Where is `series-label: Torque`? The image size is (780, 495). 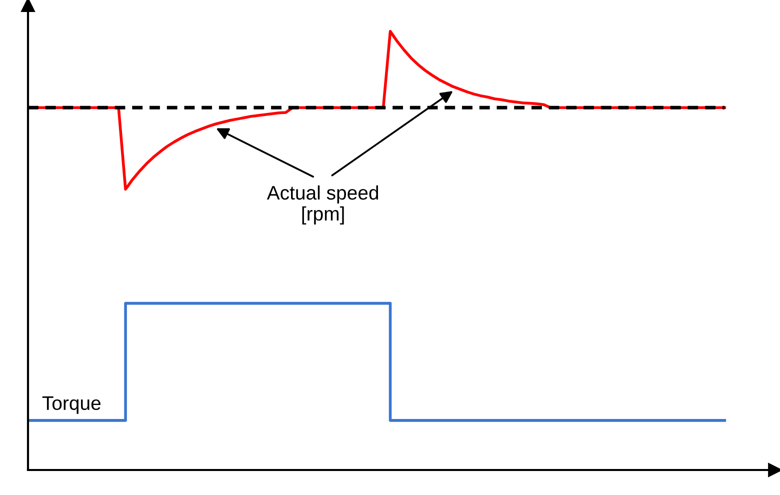 series-label: Torque is located at coordinates (71, 405).